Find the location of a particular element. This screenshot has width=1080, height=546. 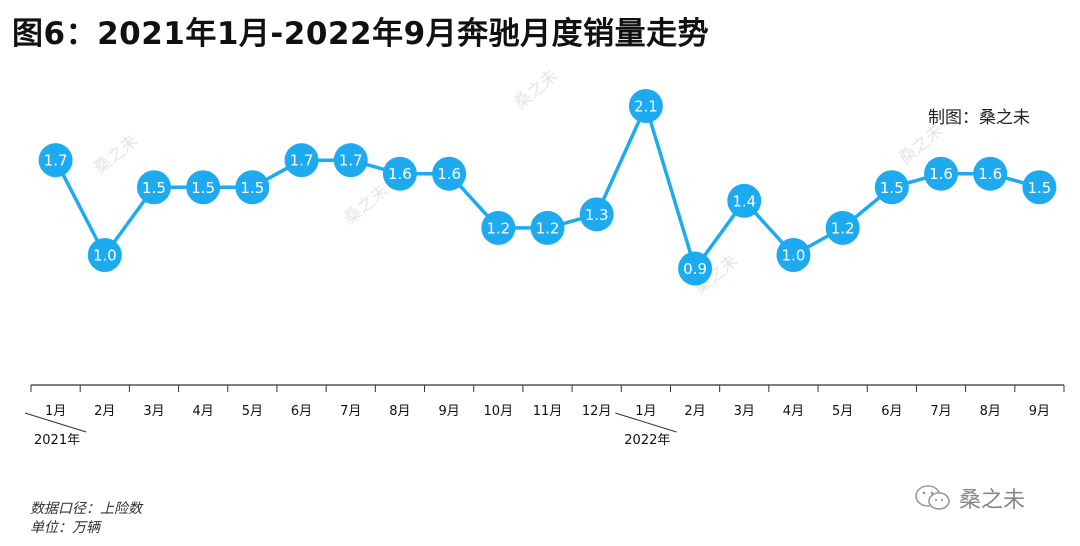

brand-text: 桑之未 is located at coordinates (992, 500).